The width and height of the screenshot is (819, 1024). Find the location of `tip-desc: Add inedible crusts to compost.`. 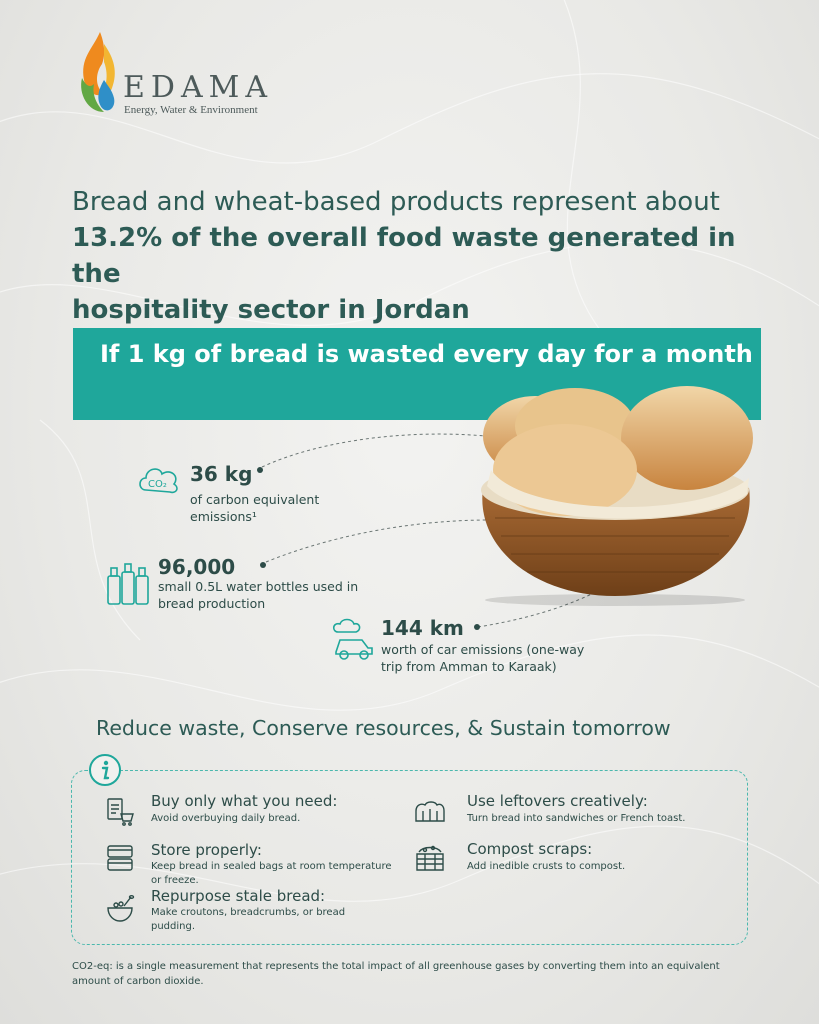

tip-desc: Add inedible crusts to compost. is located at coordinates (546, 866).